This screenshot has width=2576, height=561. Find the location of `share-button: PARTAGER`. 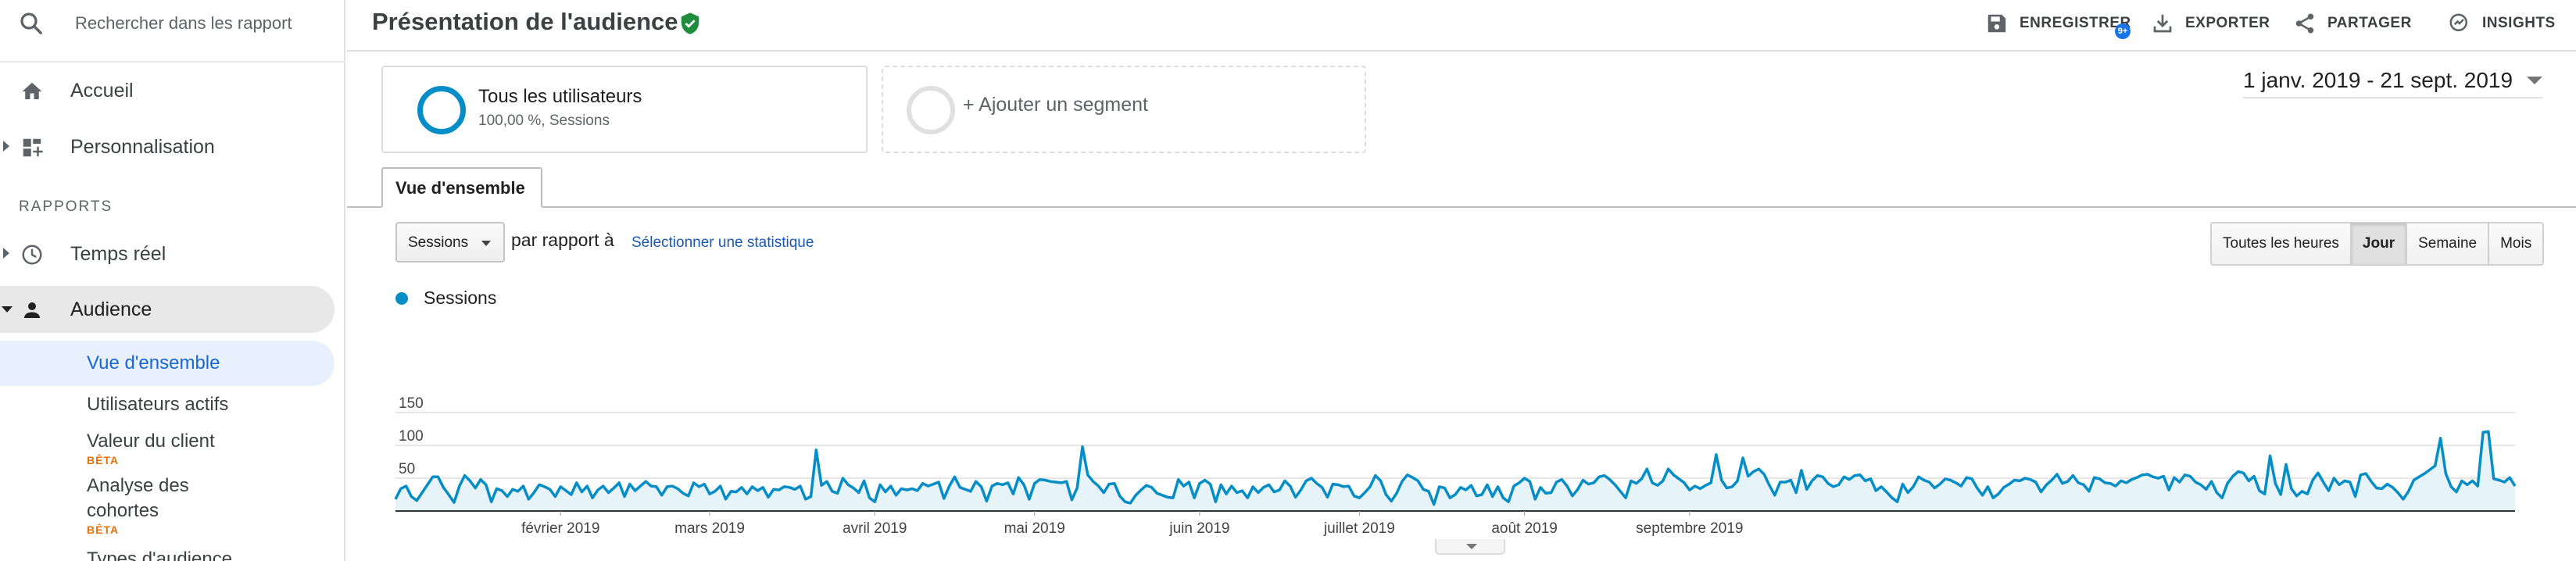

share-button: PARTAGER is located at coordinates (2352, 23).